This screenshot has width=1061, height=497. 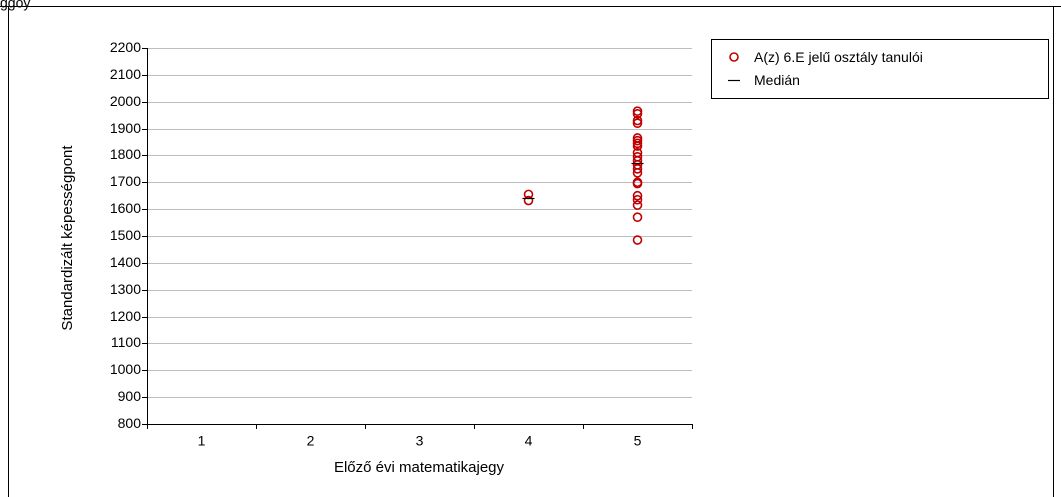 I want to click on x-tick-labels: 1 2 3 4 5, so click(x=420, y=441).